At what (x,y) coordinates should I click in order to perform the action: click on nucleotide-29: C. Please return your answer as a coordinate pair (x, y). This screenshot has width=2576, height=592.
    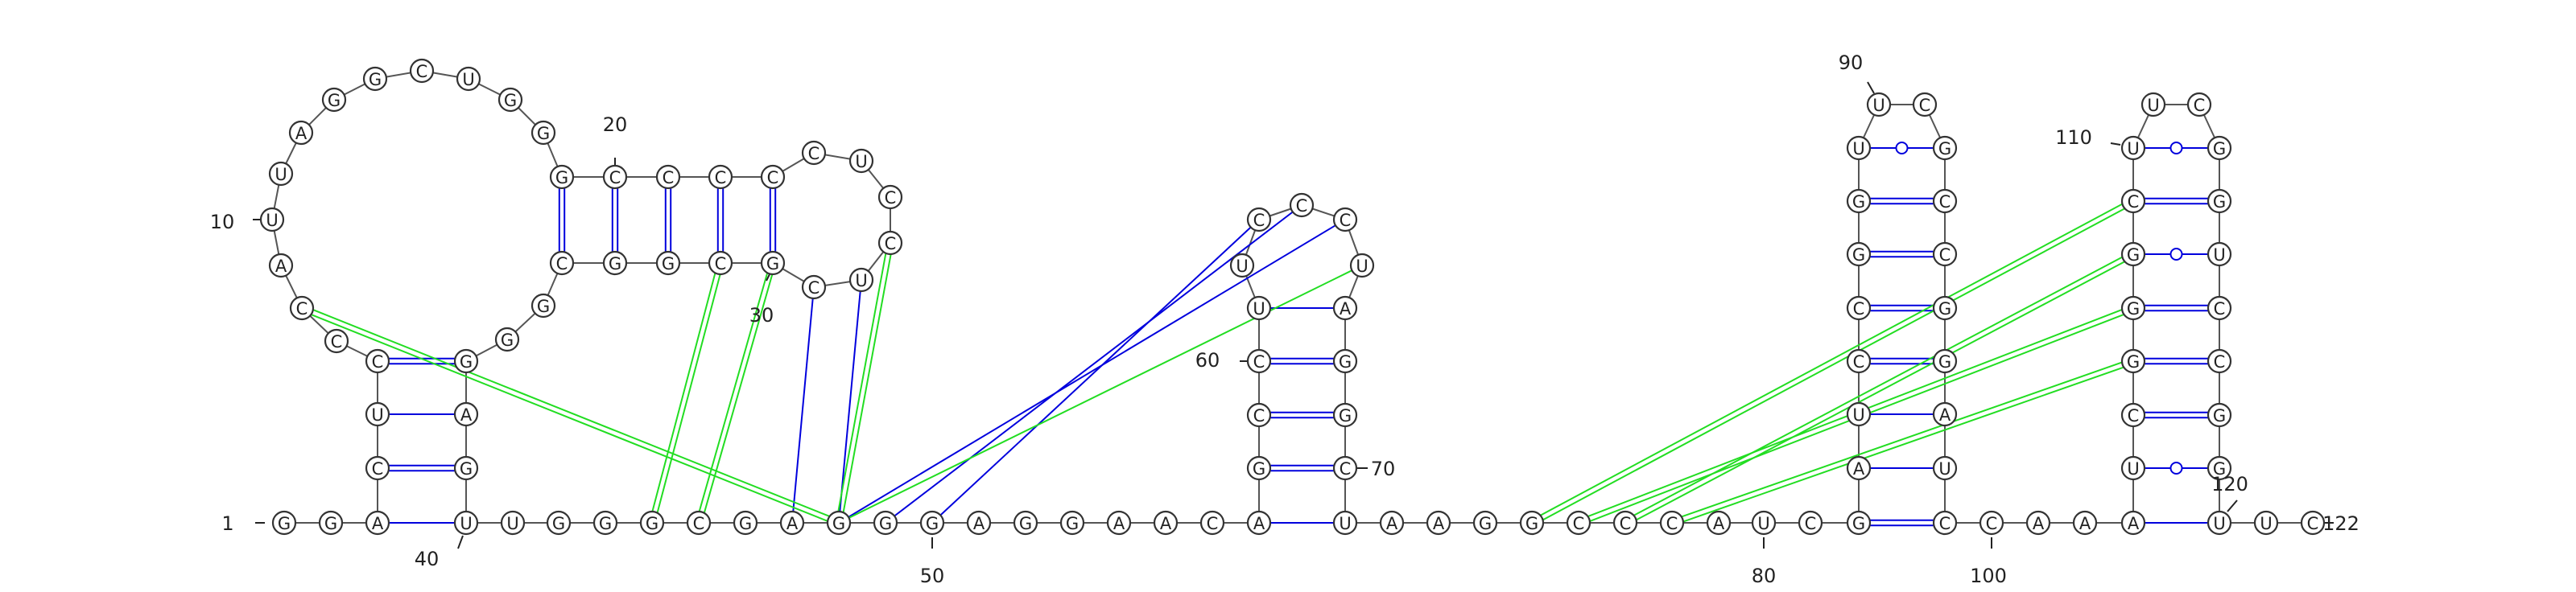
    Looking at the image, I should click on (814, 287).